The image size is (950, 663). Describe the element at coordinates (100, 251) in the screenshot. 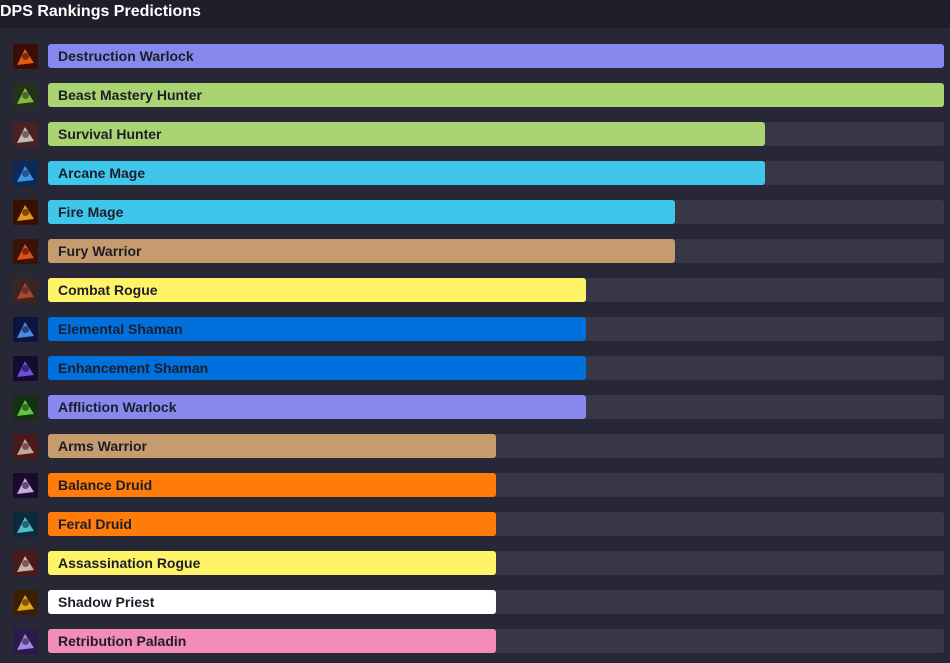

I see `bar-label: Fury Warrior` at that location.